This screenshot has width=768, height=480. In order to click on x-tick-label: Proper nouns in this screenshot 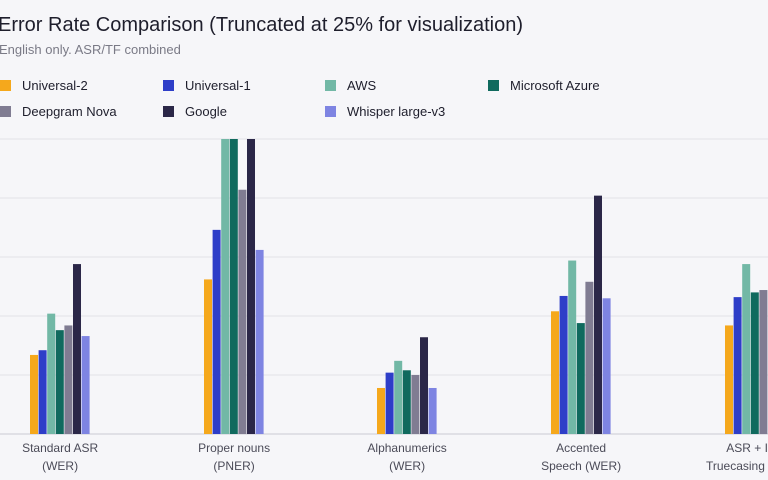, I will do `click(234, 448)`.